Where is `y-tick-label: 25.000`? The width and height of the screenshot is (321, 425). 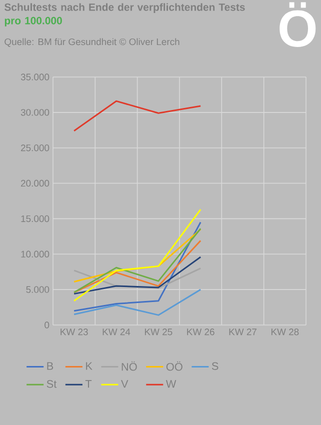 y-tick-label: 25.000 is located at coordinates (35, 148).